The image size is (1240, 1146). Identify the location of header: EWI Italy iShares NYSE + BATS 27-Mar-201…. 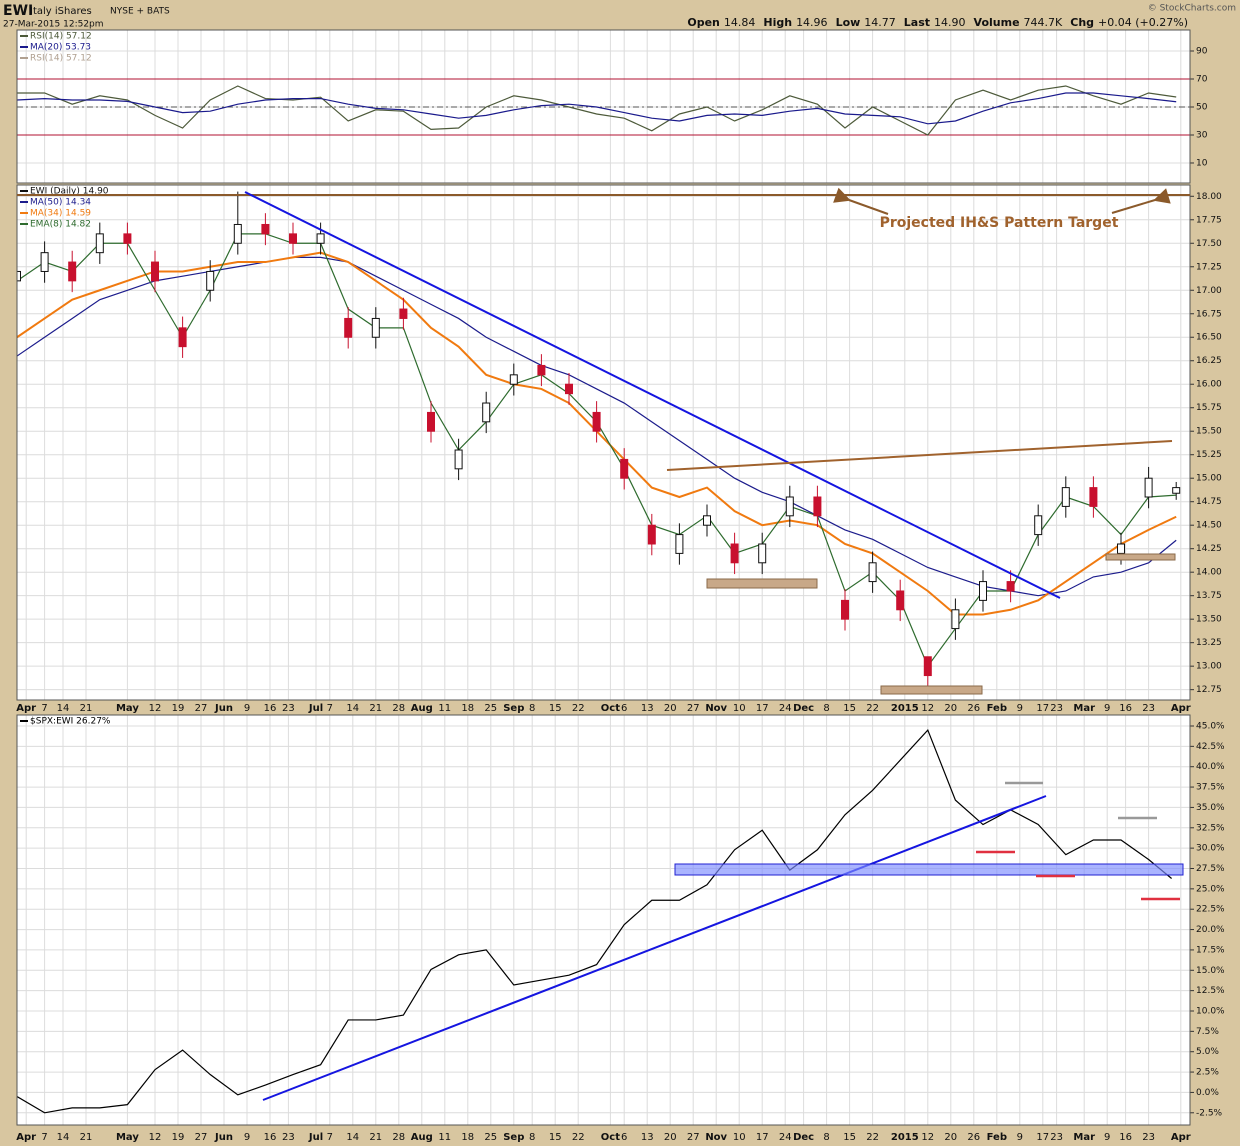
(619, 16).